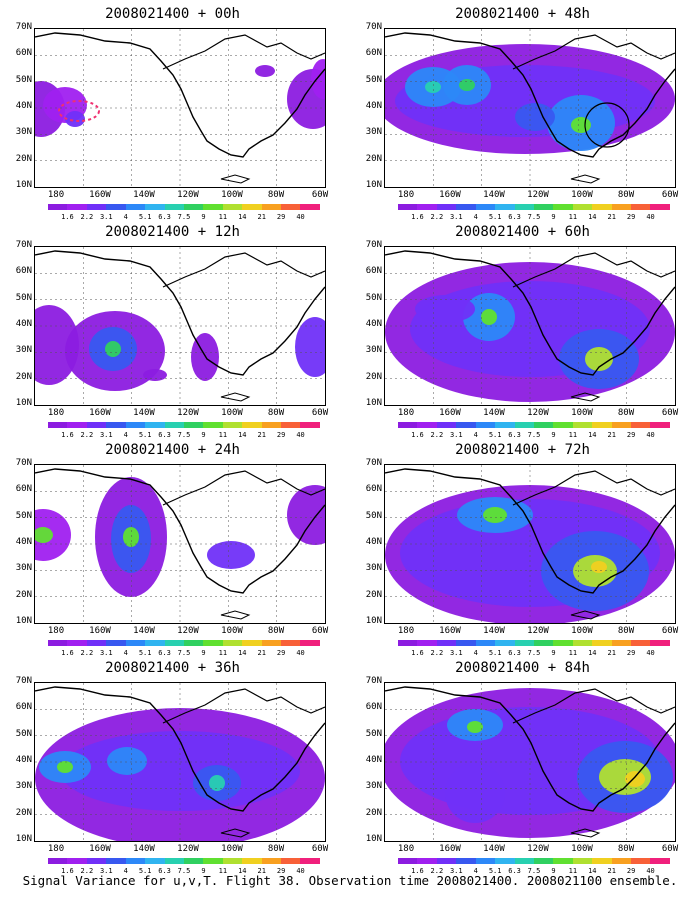 The width and height of the screenshot is (700, 900). I want to click on lon-tick-label: 80W, so click(626, 195).